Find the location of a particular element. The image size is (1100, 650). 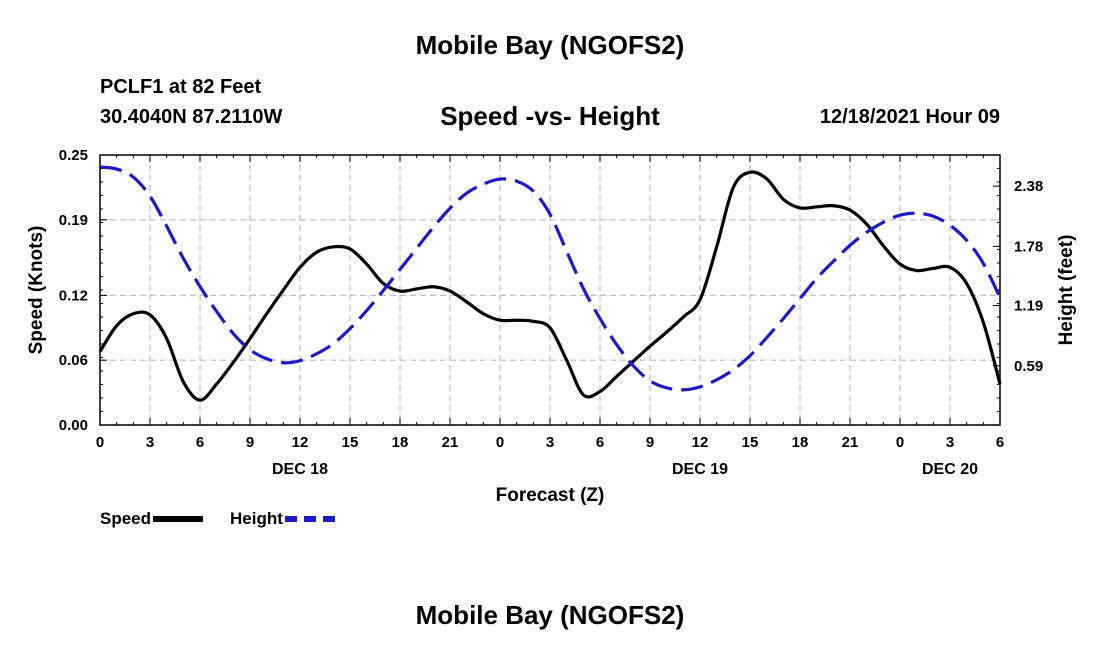

legend-speed: Speed is located at coordinates (152, 519).